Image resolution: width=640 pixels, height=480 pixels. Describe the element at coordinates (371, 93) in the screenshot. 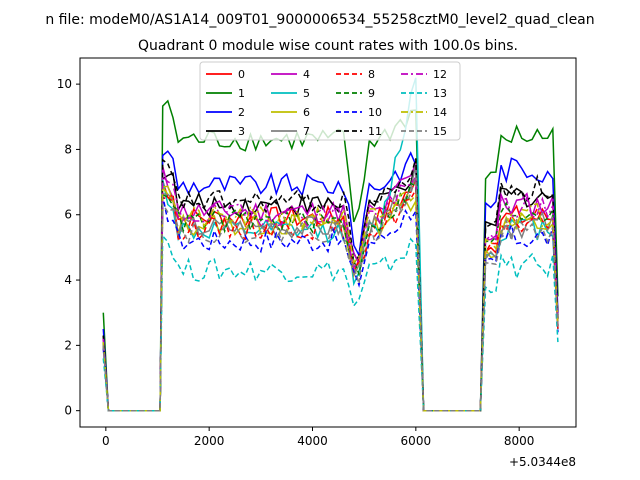

I see `legend-label-9: 9` at that location.